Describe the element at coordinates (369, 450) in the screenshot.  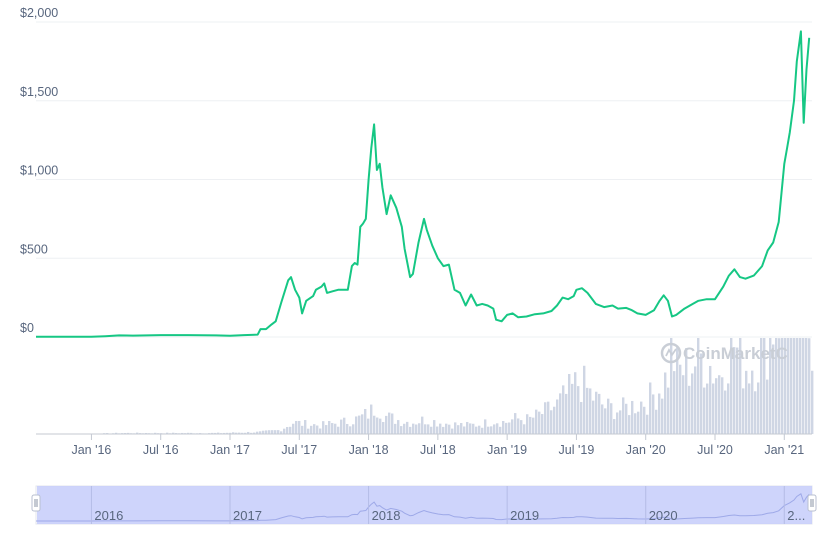
I see `x-tick-label: Jan '18` at that location.